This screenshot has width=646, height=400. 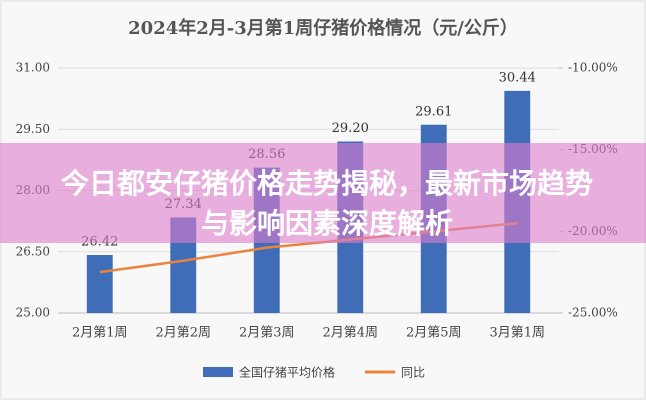 What do you see at coordinates (413, 373) in the screenshot?
I see `legend-label: 同比` at bounding box center [413, 373].